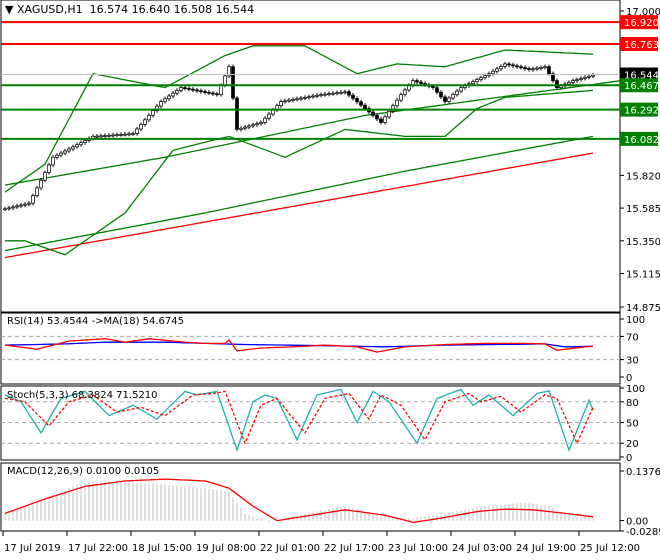  What do you see at coordinates (95, 321) in the screenshot?
I see `rsi-label: RSI(14) 53.4544 ->MA(18) 54.6745` at bounding box center [95, 321].